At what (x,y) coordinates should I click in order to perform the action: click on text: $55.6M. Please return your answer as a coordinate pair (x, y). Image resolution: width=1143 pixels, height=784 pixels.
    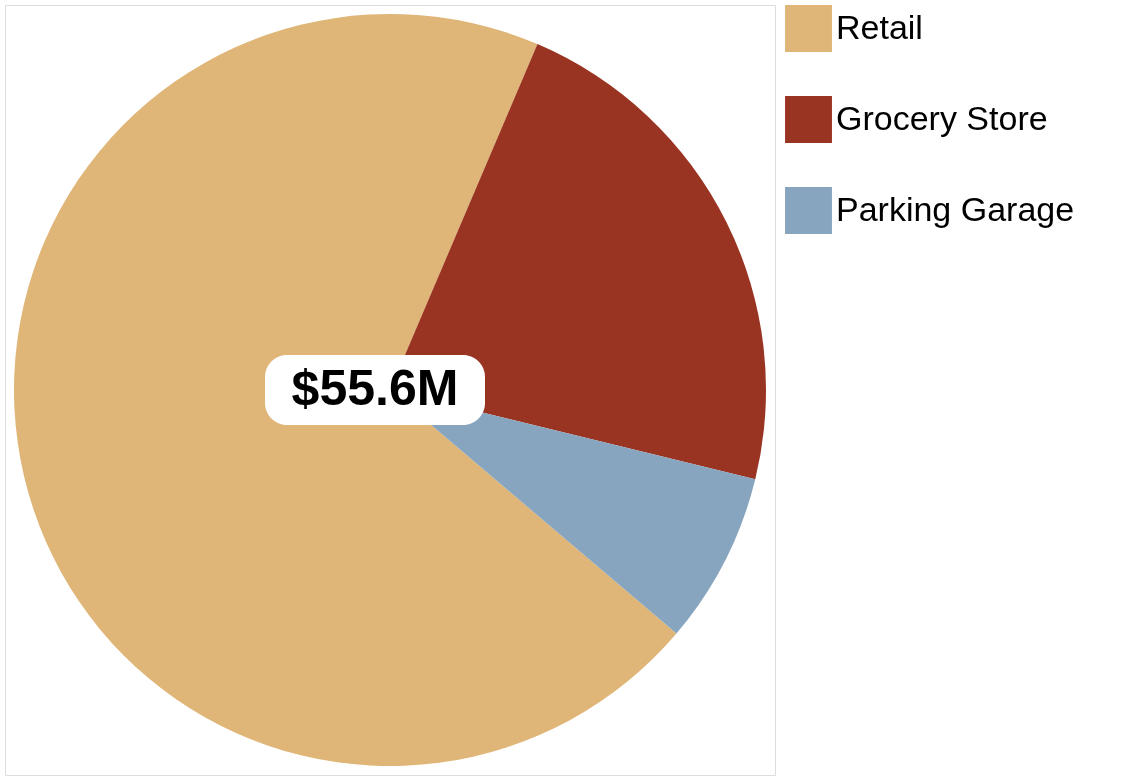
    Looking at the image, I should click on (375, 388).